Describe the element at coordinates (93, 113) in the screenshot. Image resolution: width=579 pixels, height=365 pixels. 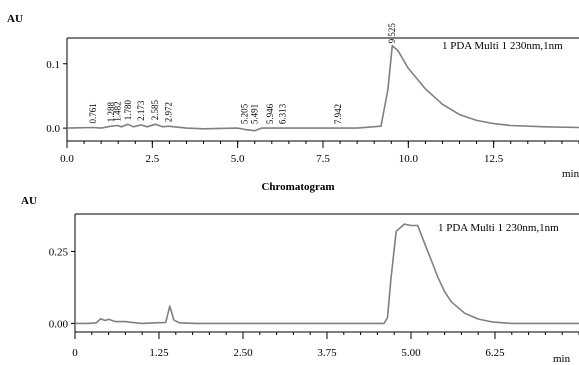
I see `peak-retention-label: 0.761` at that location.